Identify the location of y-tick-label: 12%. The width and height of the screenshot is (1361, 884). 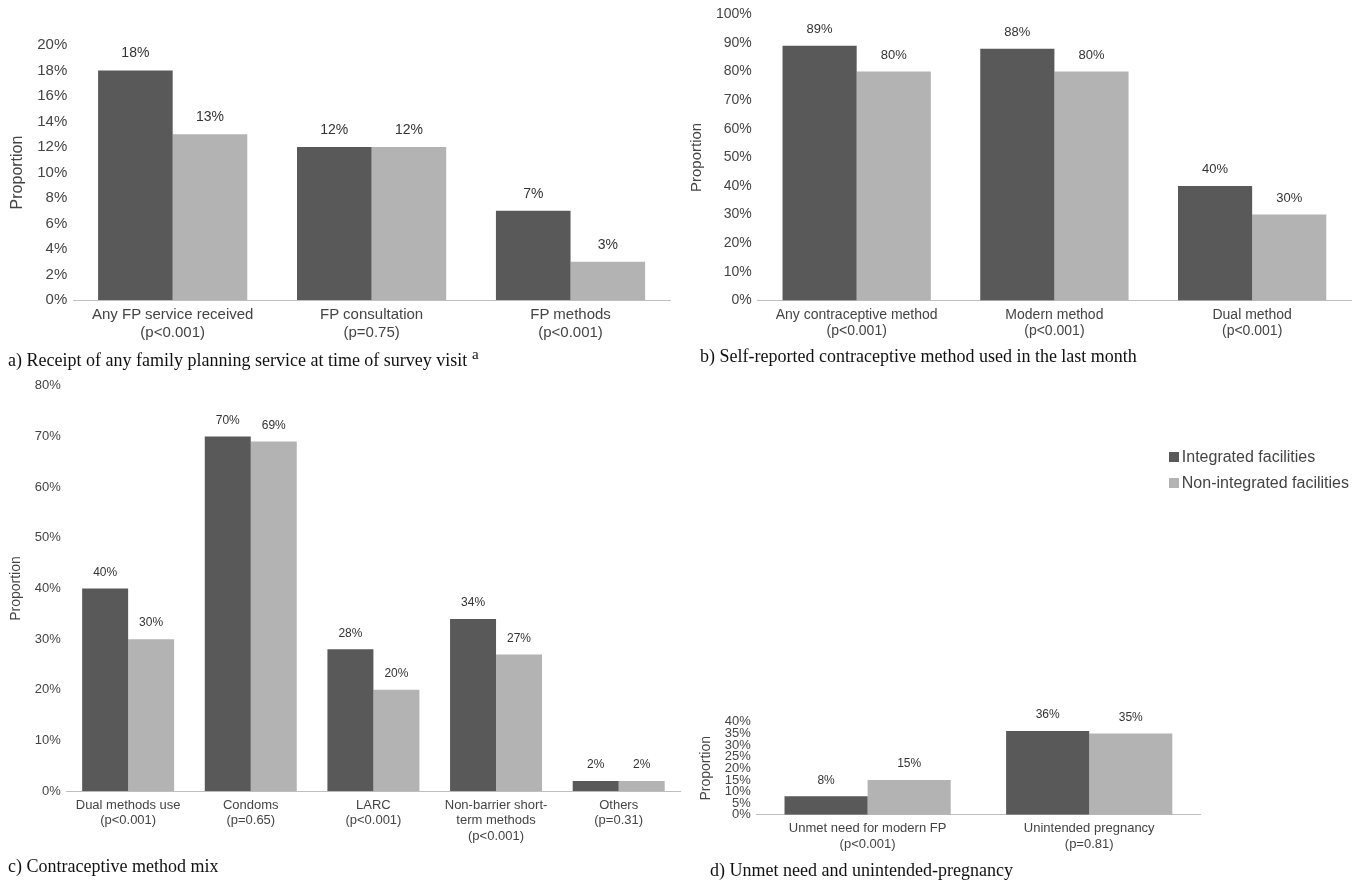
(52, 146).